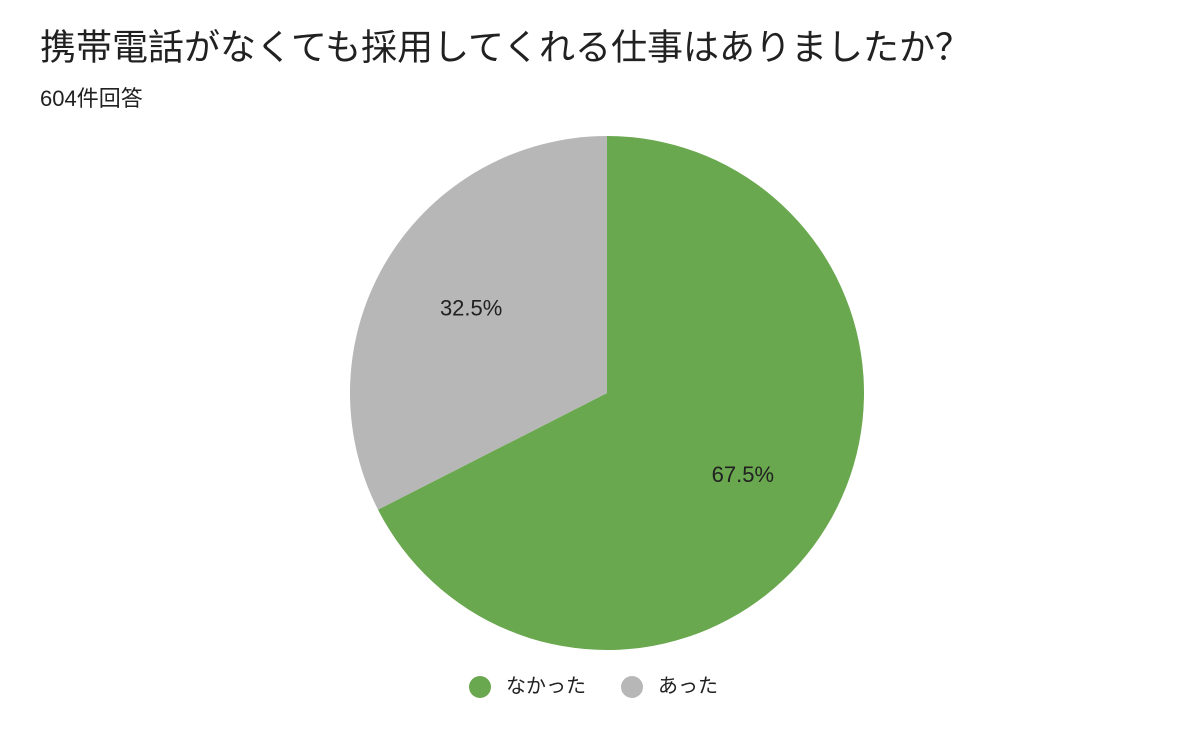 The height and width of the screenshot is (750, 1194). What do you see at coordinates (688, 686) in the screenshot?
I see `legend-label: あった` at bounding box center [688, 686].